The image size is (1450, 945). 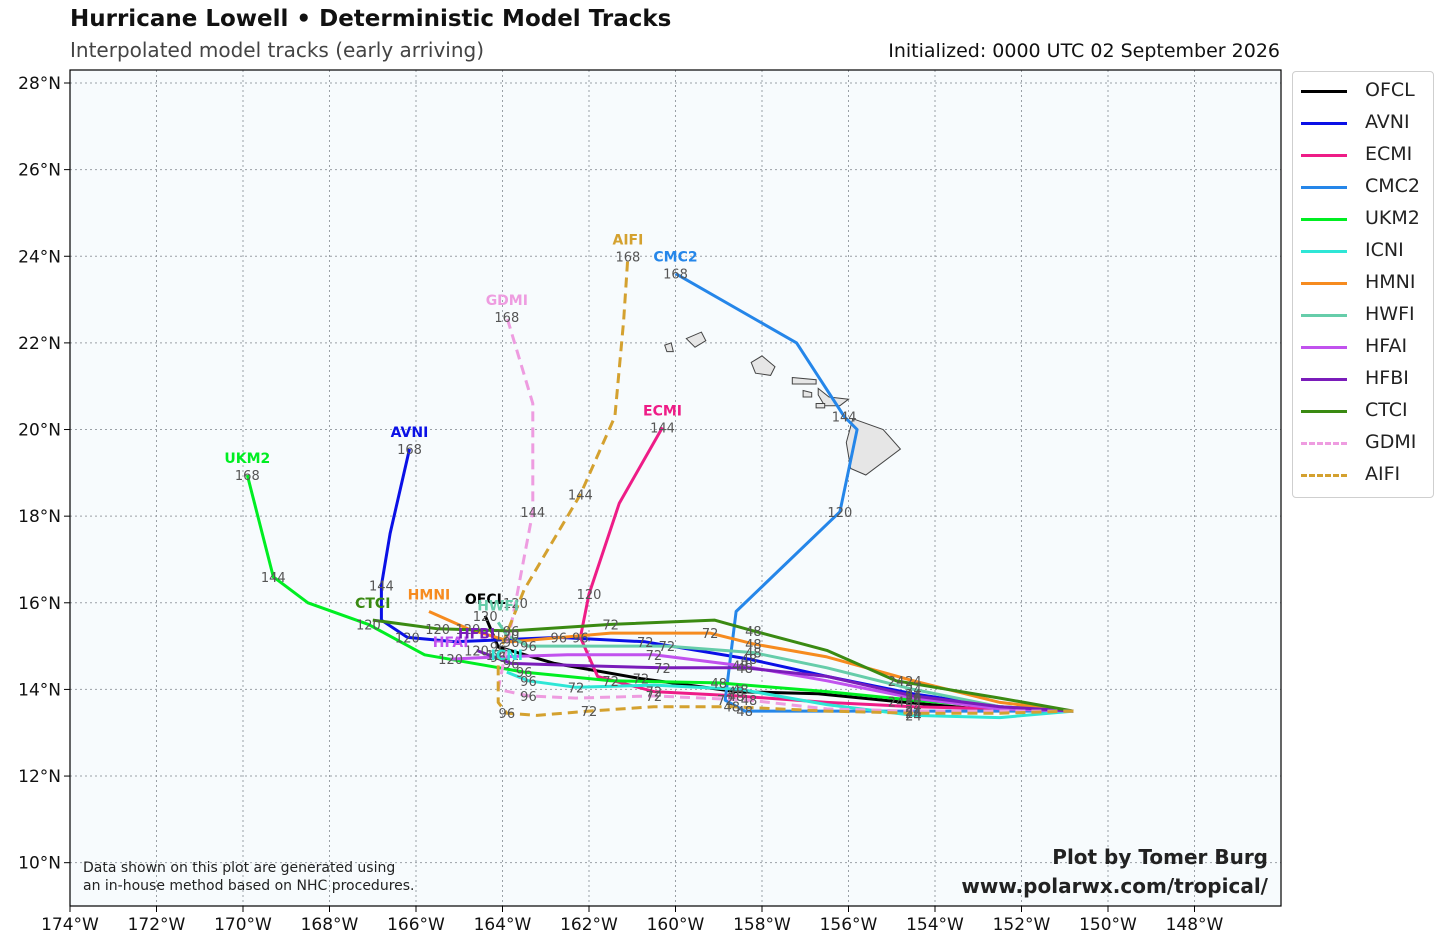 What do you see at coordinates (39, 84) in the screenshot?
I see `y-tick-label: 28°N` at bounding box center [39, 84].